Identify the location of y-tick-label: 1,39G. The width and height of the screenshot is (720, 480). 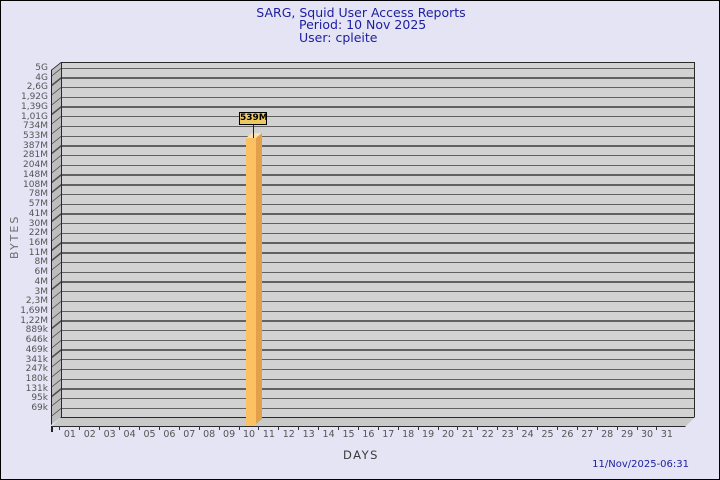
(34, 106).